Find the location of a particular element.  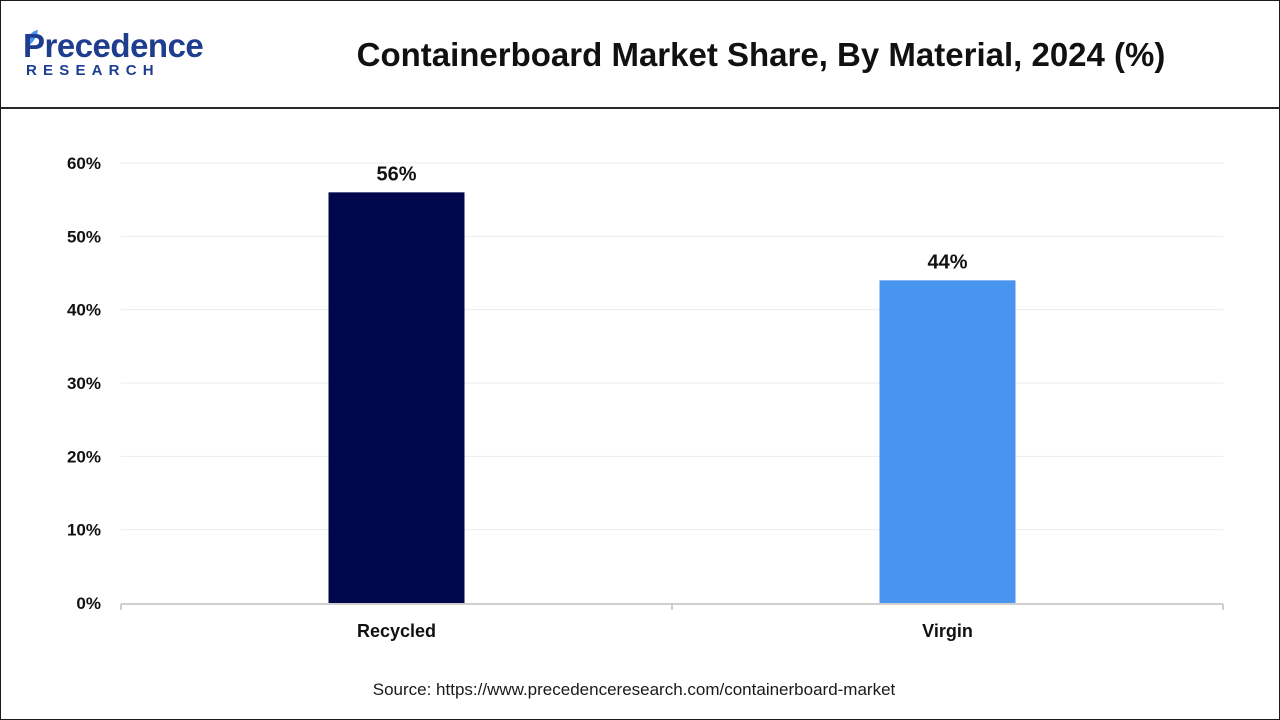

brand-name: Precedence is located at coordinates (113, 45).